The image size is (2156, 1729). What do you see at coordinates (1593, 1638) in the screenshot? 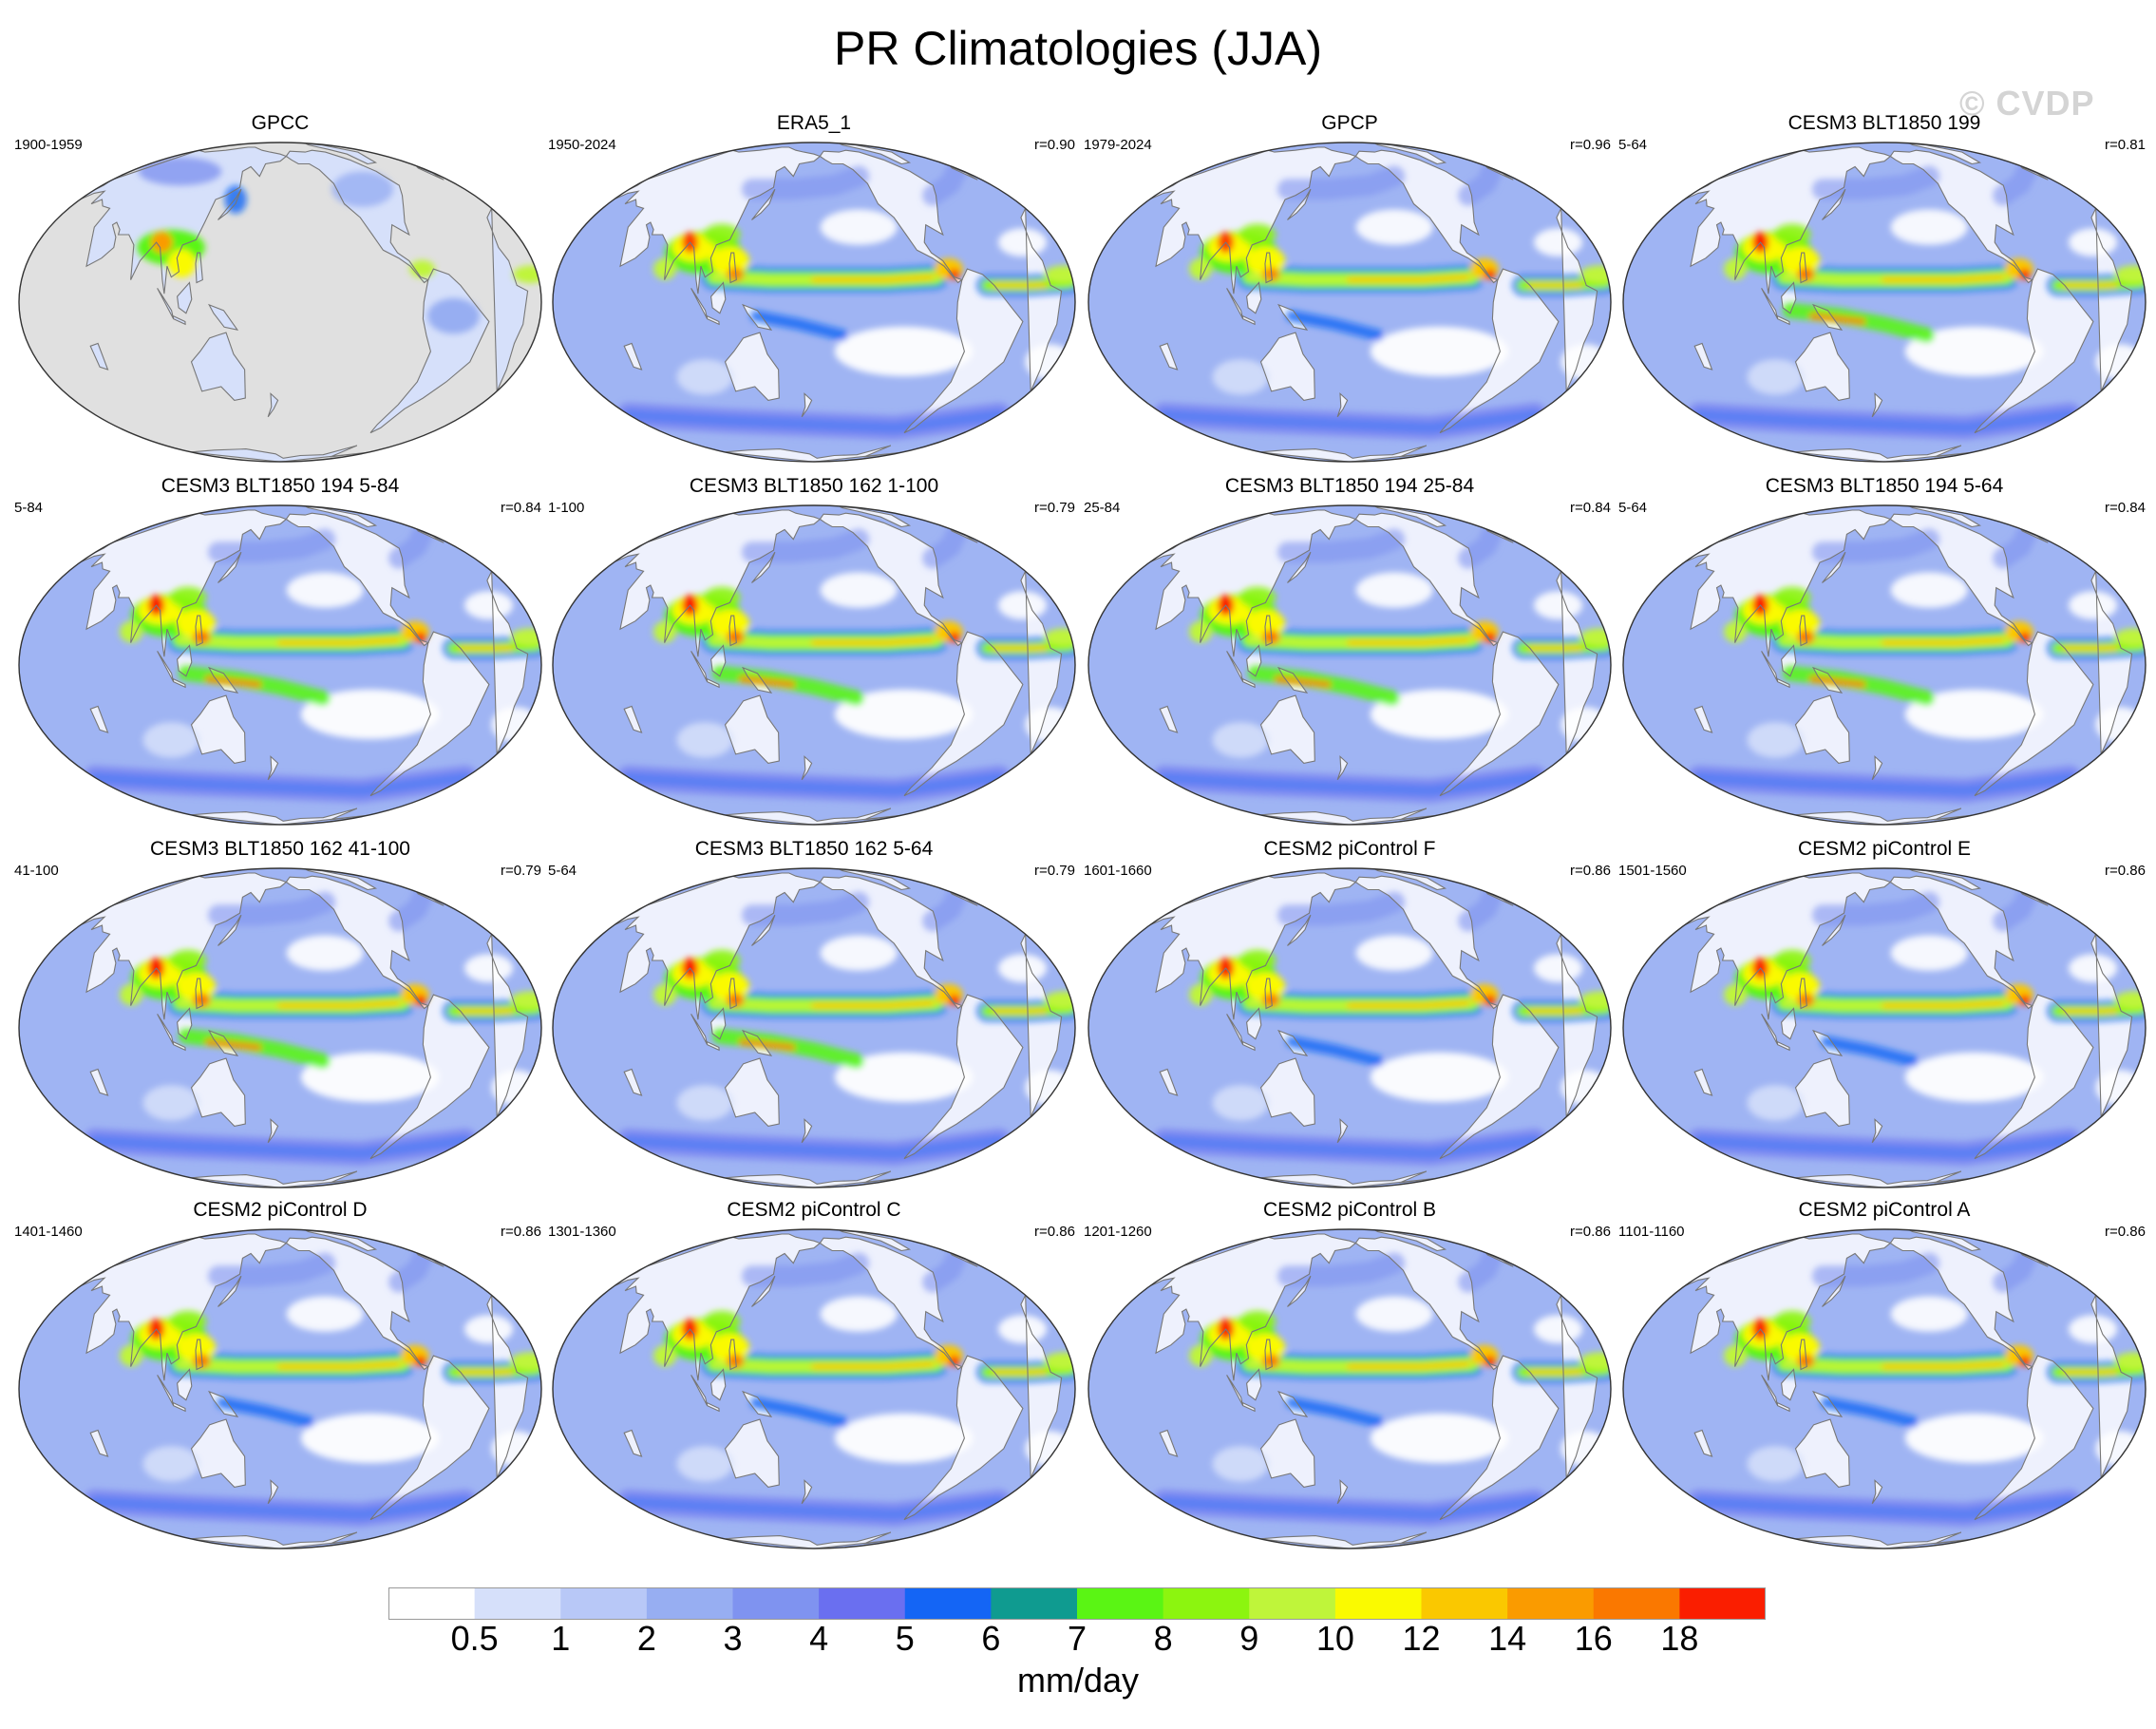
I see `colorbar-tick-label: 16` at bounding box center [1593, 1638].